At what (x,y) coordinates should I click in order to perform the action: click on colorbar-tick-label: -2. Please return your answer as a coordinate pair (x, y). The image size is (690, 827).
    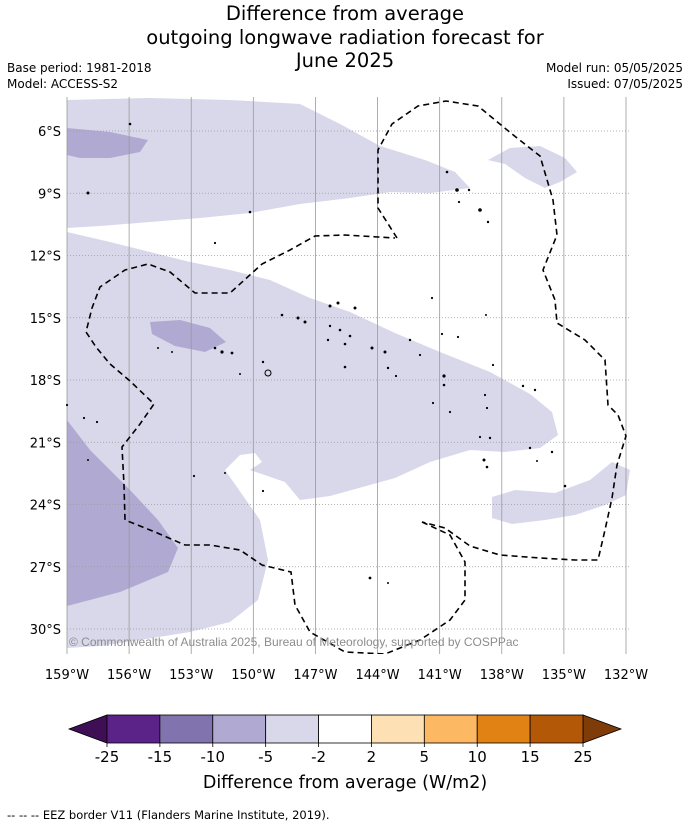
    Looking at the image, I should click on (318, 757).